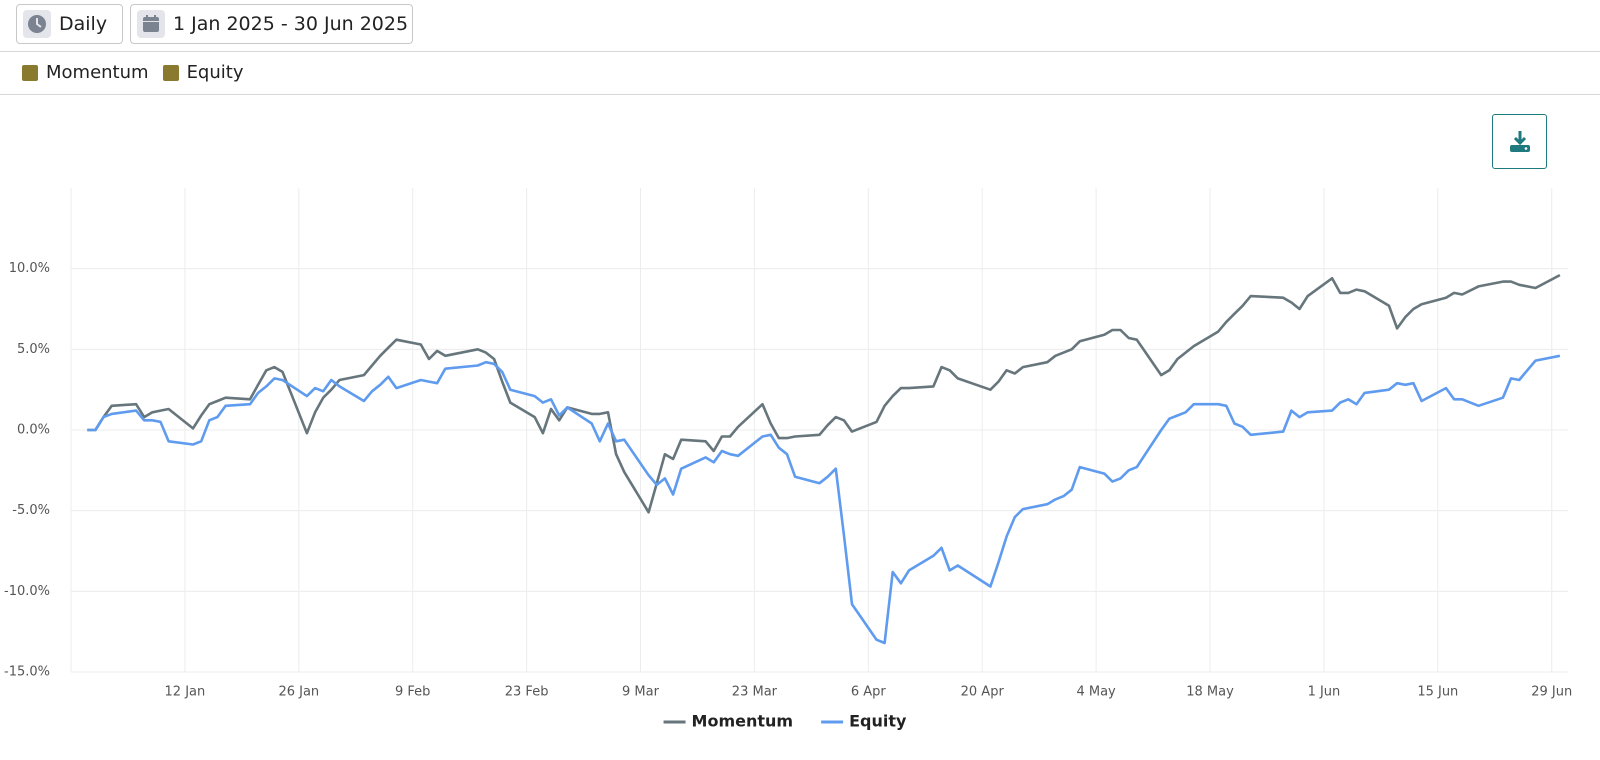 This screenshot has height=760, width=1600. I want to click on series-filter: Momentum, so click(85, 72).